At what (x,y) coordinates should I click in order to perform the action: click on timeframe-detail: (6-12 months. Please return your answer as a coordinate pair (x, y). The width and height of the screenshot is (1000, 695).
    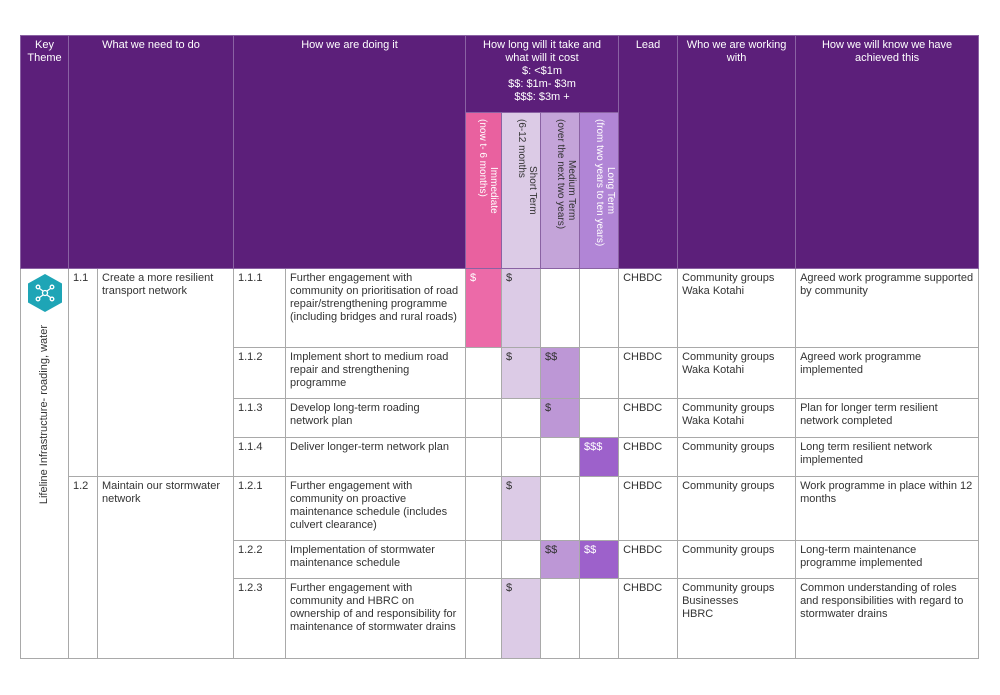
    Looking at the image, I should click on (522, 148).